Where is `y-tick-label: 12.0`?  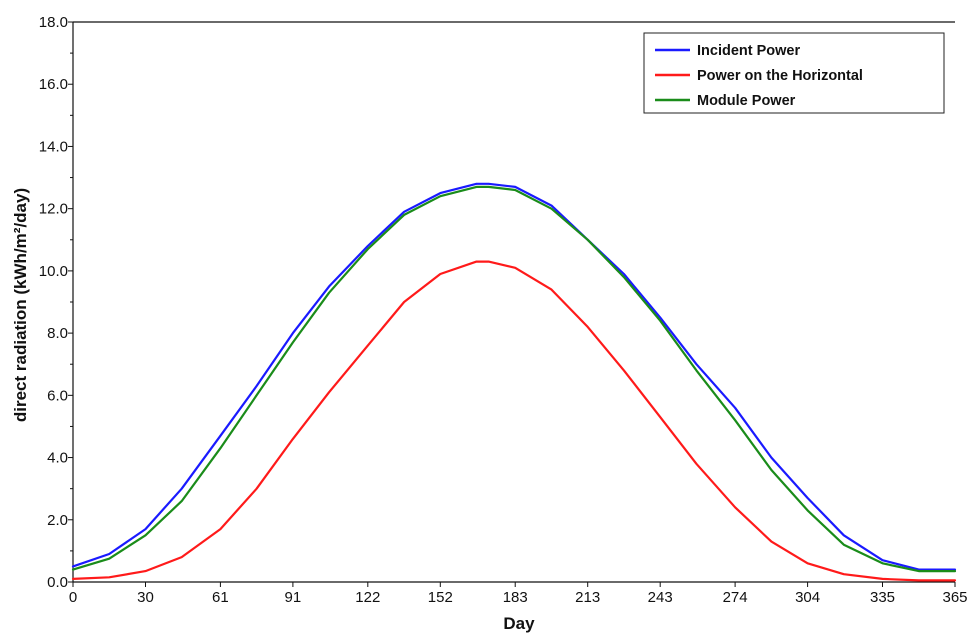 y-tick-label: 12.0 is located at coordinates (53, 209).